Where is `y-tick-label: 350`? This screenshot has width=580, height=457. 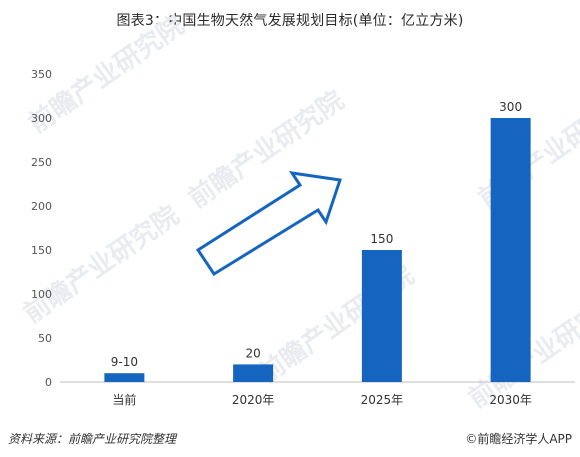 y-tick-label: 350 is located at coordinates (41, 74).